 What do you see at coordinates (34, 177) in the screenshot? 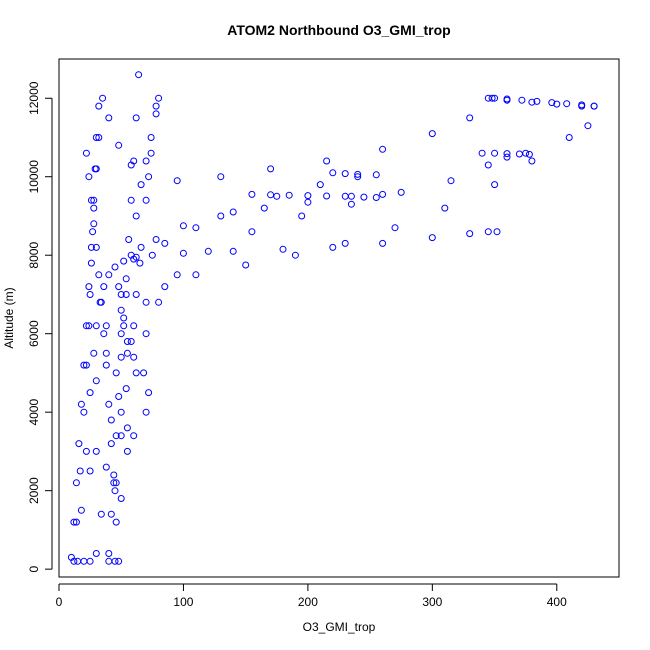
I see `y-tick-label: 10000` at bounding box center [34, 177].